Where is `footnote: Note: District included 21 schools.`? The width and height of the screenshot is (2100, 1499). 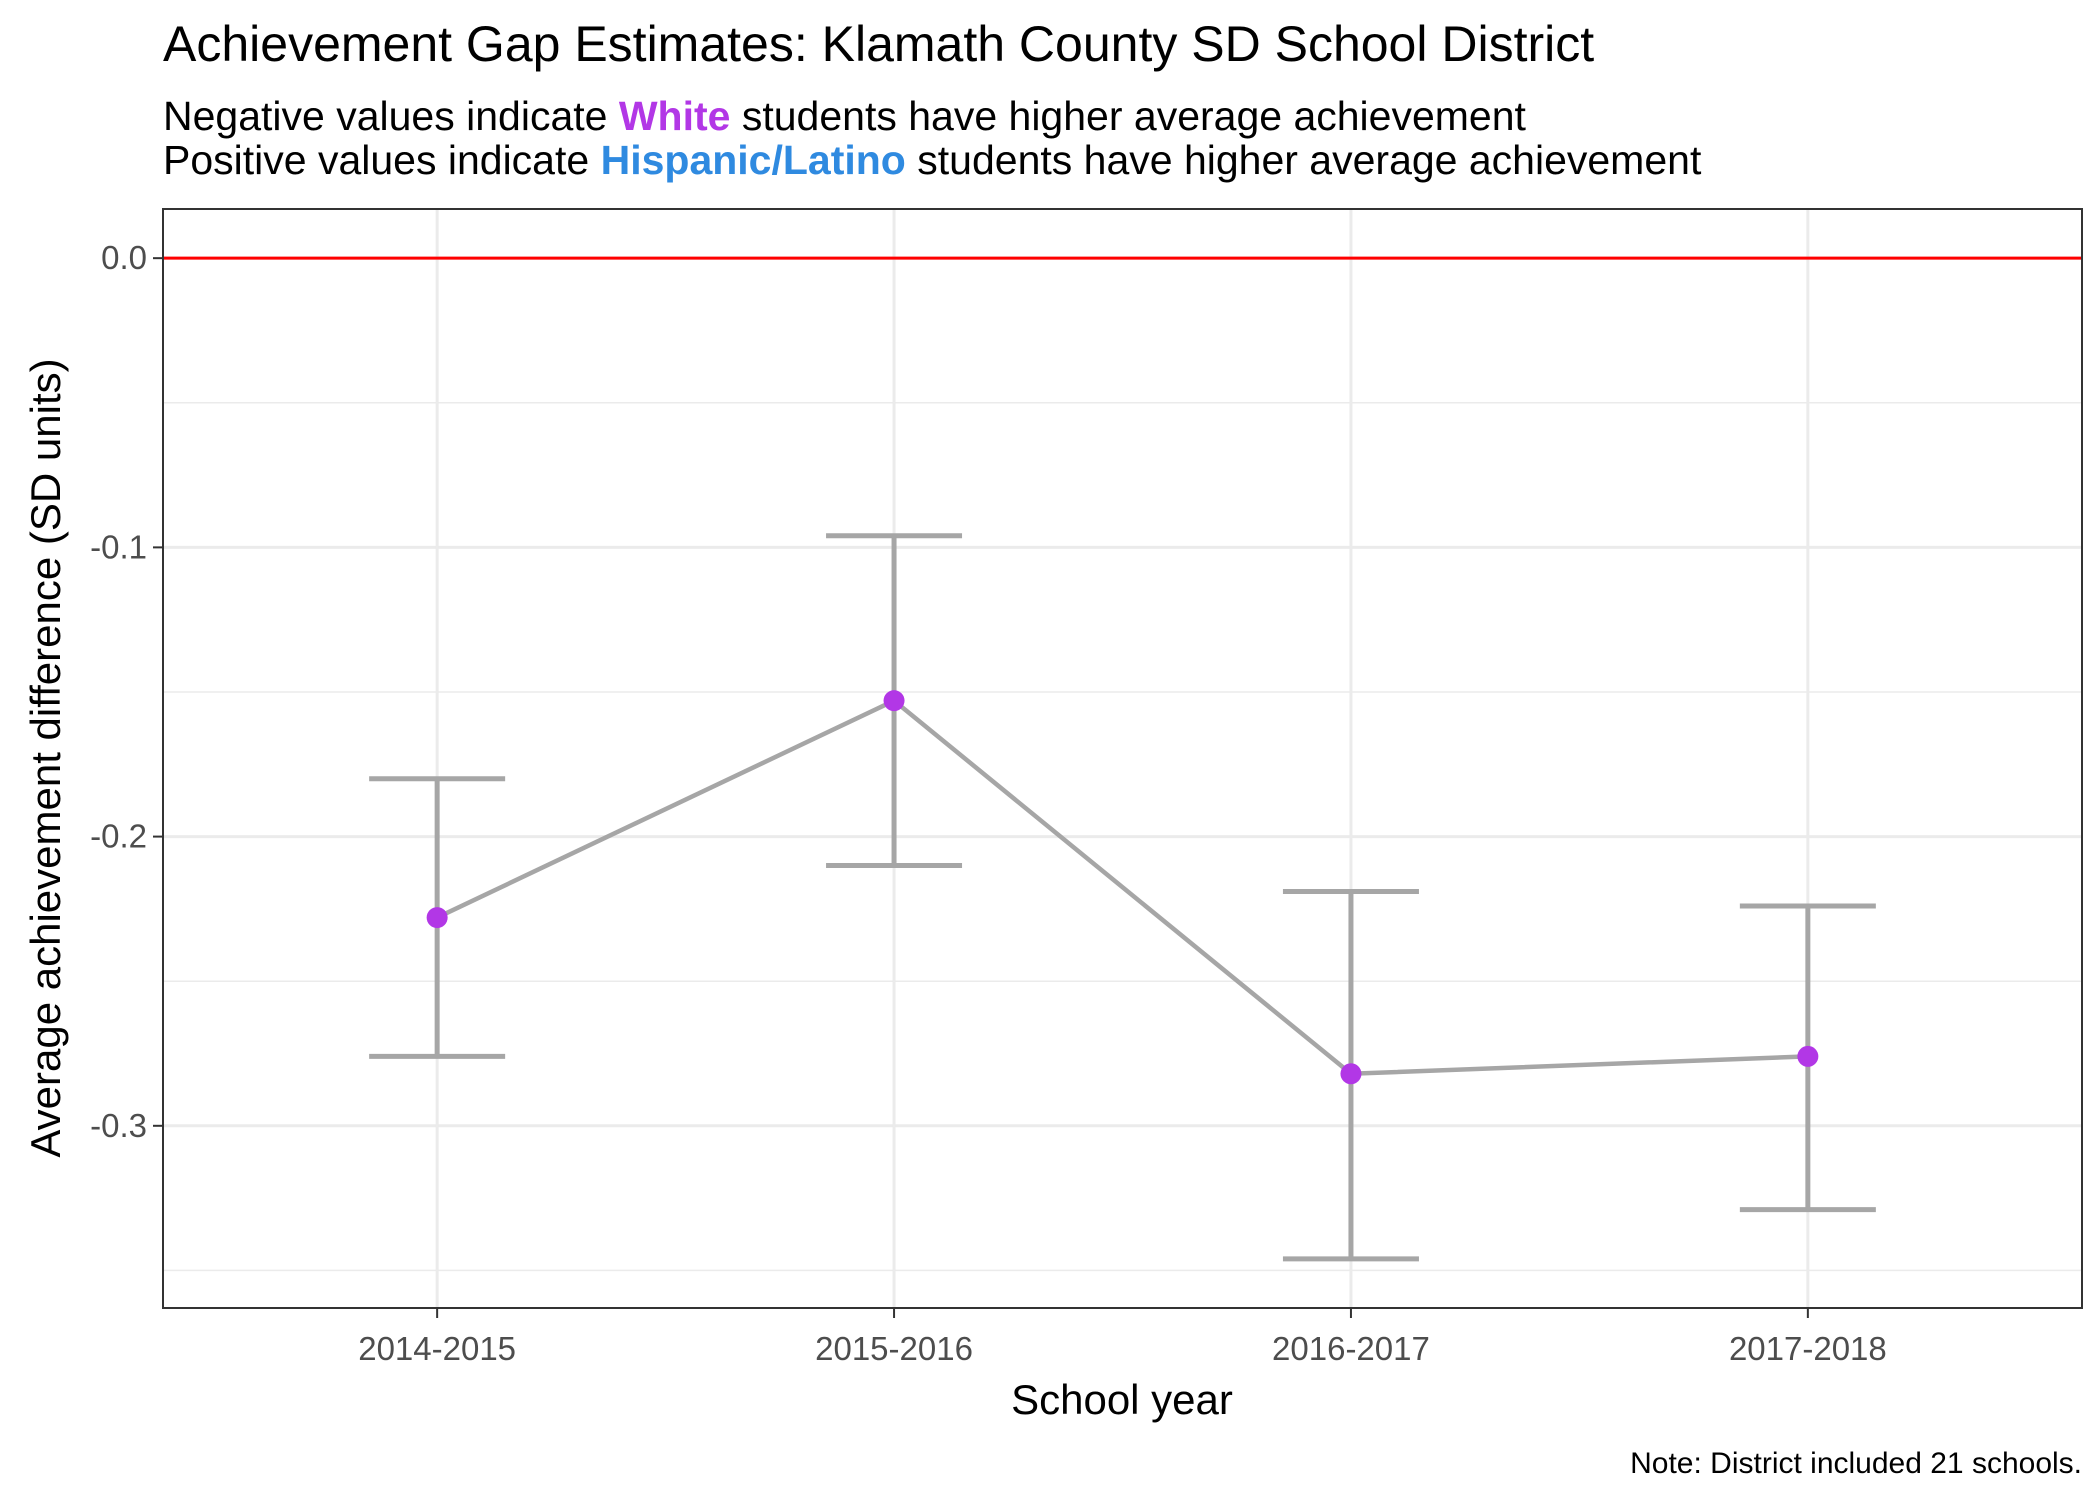 footnote: Note: District included 21 schools. is located at coordinates (1856, 1463).